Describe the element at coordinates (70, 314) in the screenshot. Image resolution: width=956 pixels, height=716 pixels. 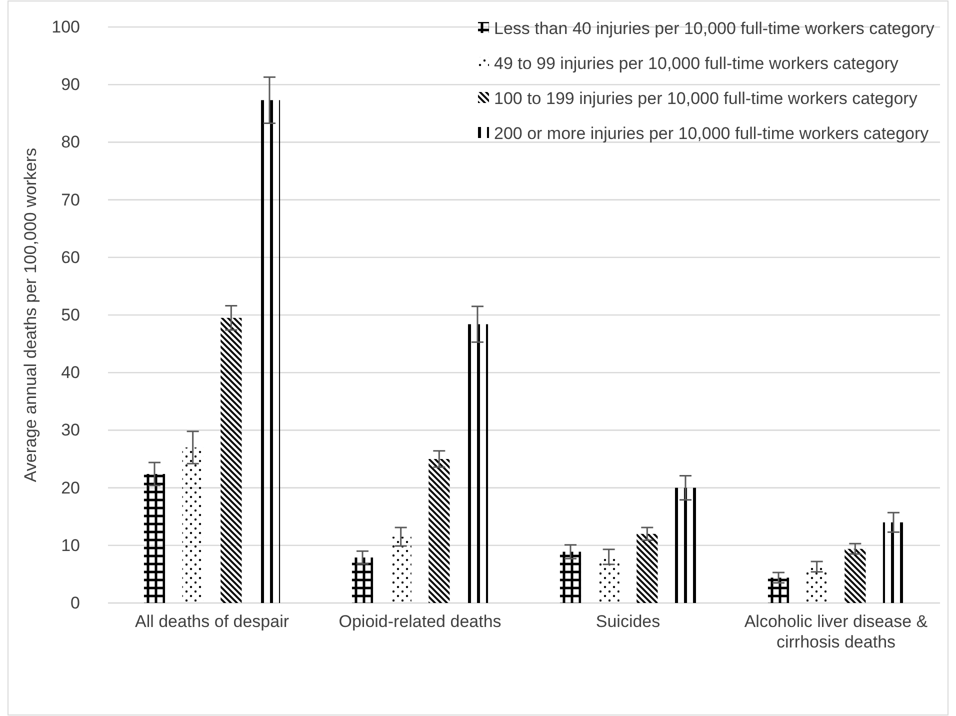
I see `y-tick-label: 50` at that location.